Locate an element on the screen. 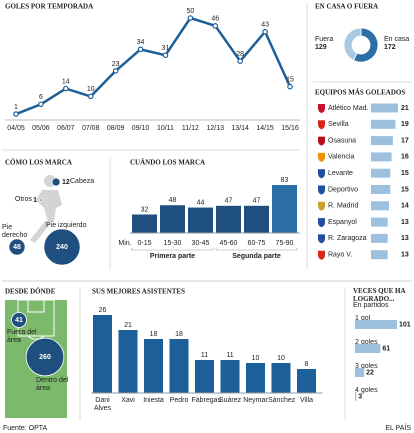 This screenshot has height=433, width=414. x-tick-label: Dani Alves is located at coordinates (102, 404).